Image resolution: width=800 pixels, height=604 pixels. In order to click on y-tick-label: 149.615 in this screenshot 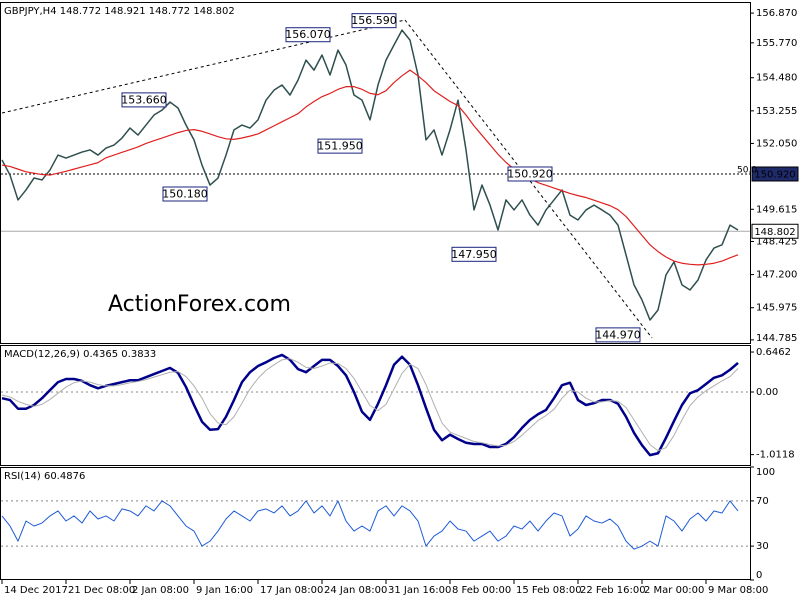, I will do `click(776, 209)`.